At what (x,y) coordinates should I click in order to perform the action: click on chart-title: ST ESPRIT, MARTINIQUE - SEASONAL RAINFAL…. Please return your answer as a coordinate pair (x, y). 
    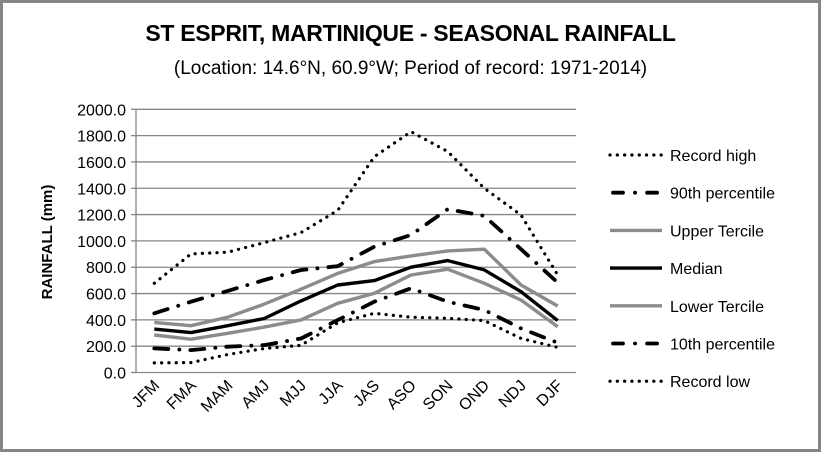
    Looking at the image, I should click on (410, 33).